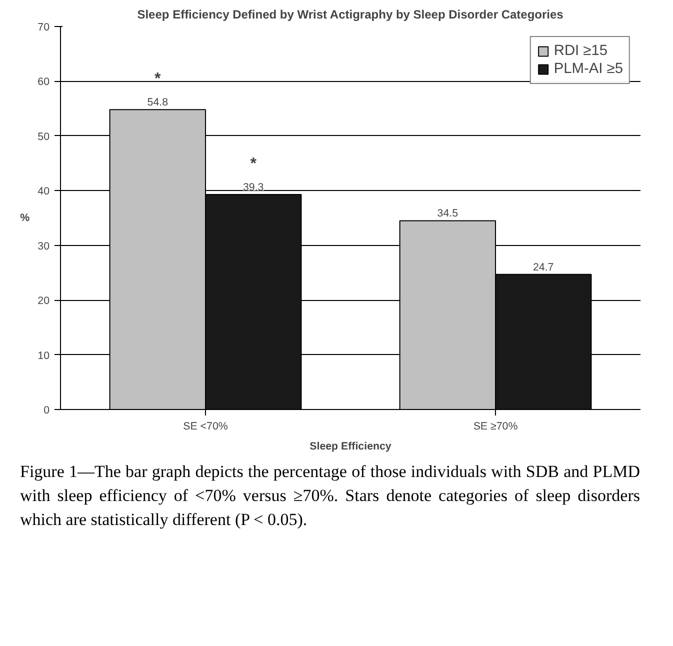 This screenshot has height=646, width=673. Describe the element at coordinates (44, 301) in the screenshot. I see `y-tick-label: 20` at that location.